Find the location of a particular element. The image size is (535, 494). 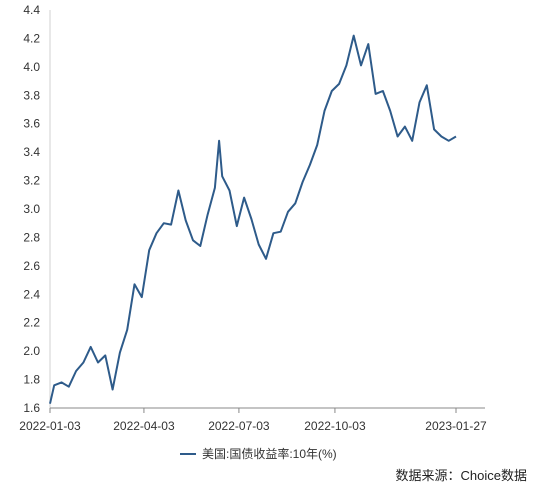

y-tick-label: 4.2 is located at coordinates (31, 38).